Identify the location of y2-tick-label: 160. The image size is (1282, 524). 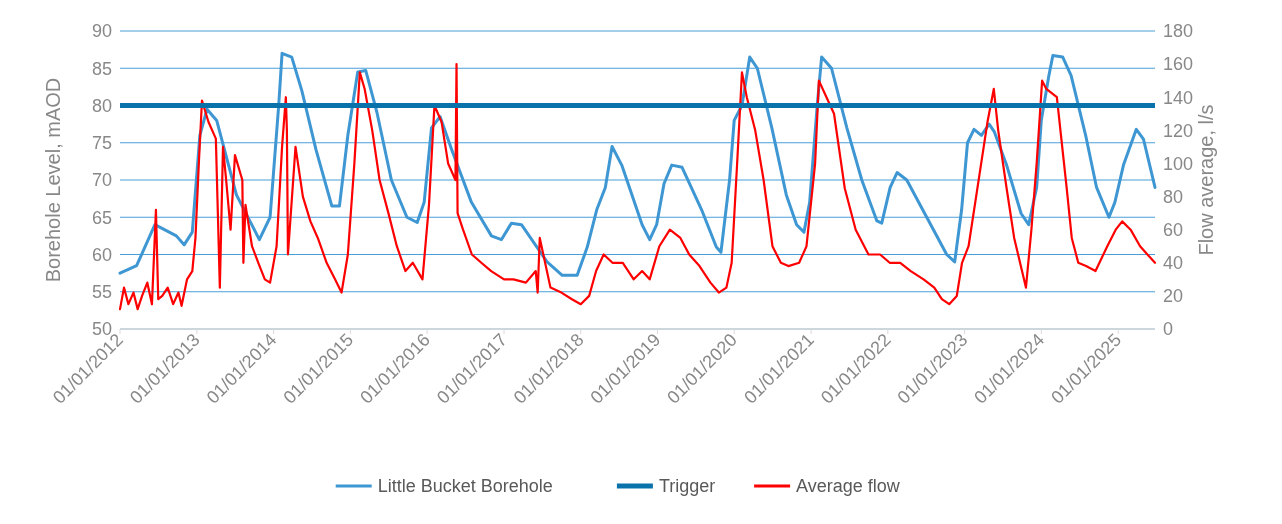
(1178, 64).